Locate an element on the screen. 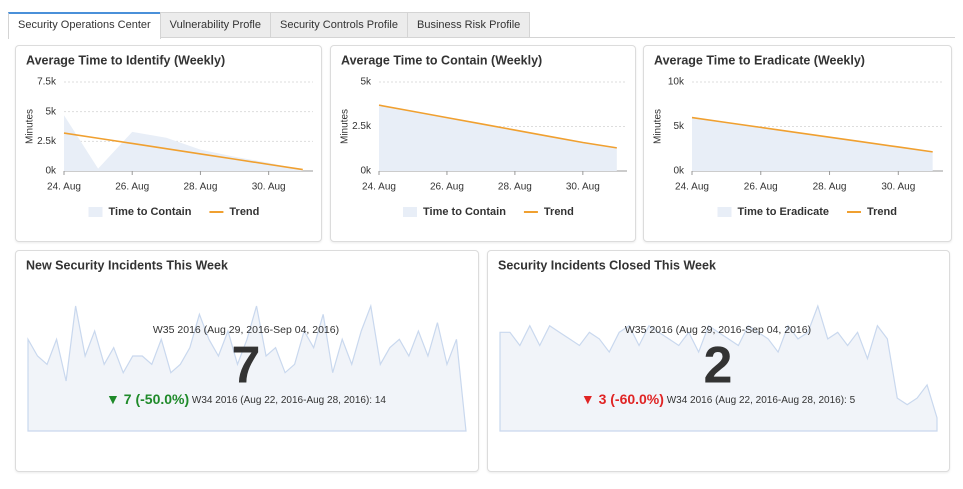  change: 3 (-60.0%) is located at coordinates (631, 399).